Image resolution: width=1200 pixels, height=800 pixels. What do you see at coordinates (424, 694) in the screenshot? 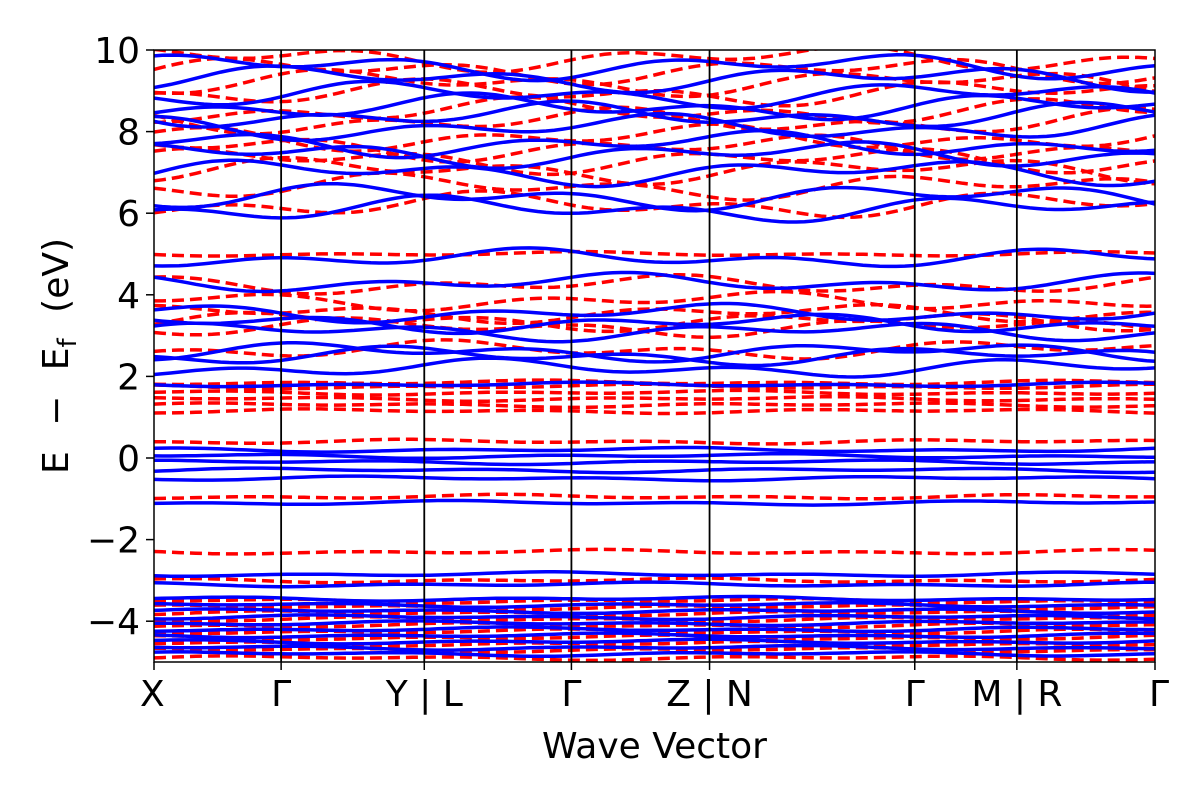
I see `x-tick-label: Y | L` at bounding box center [424, 694].